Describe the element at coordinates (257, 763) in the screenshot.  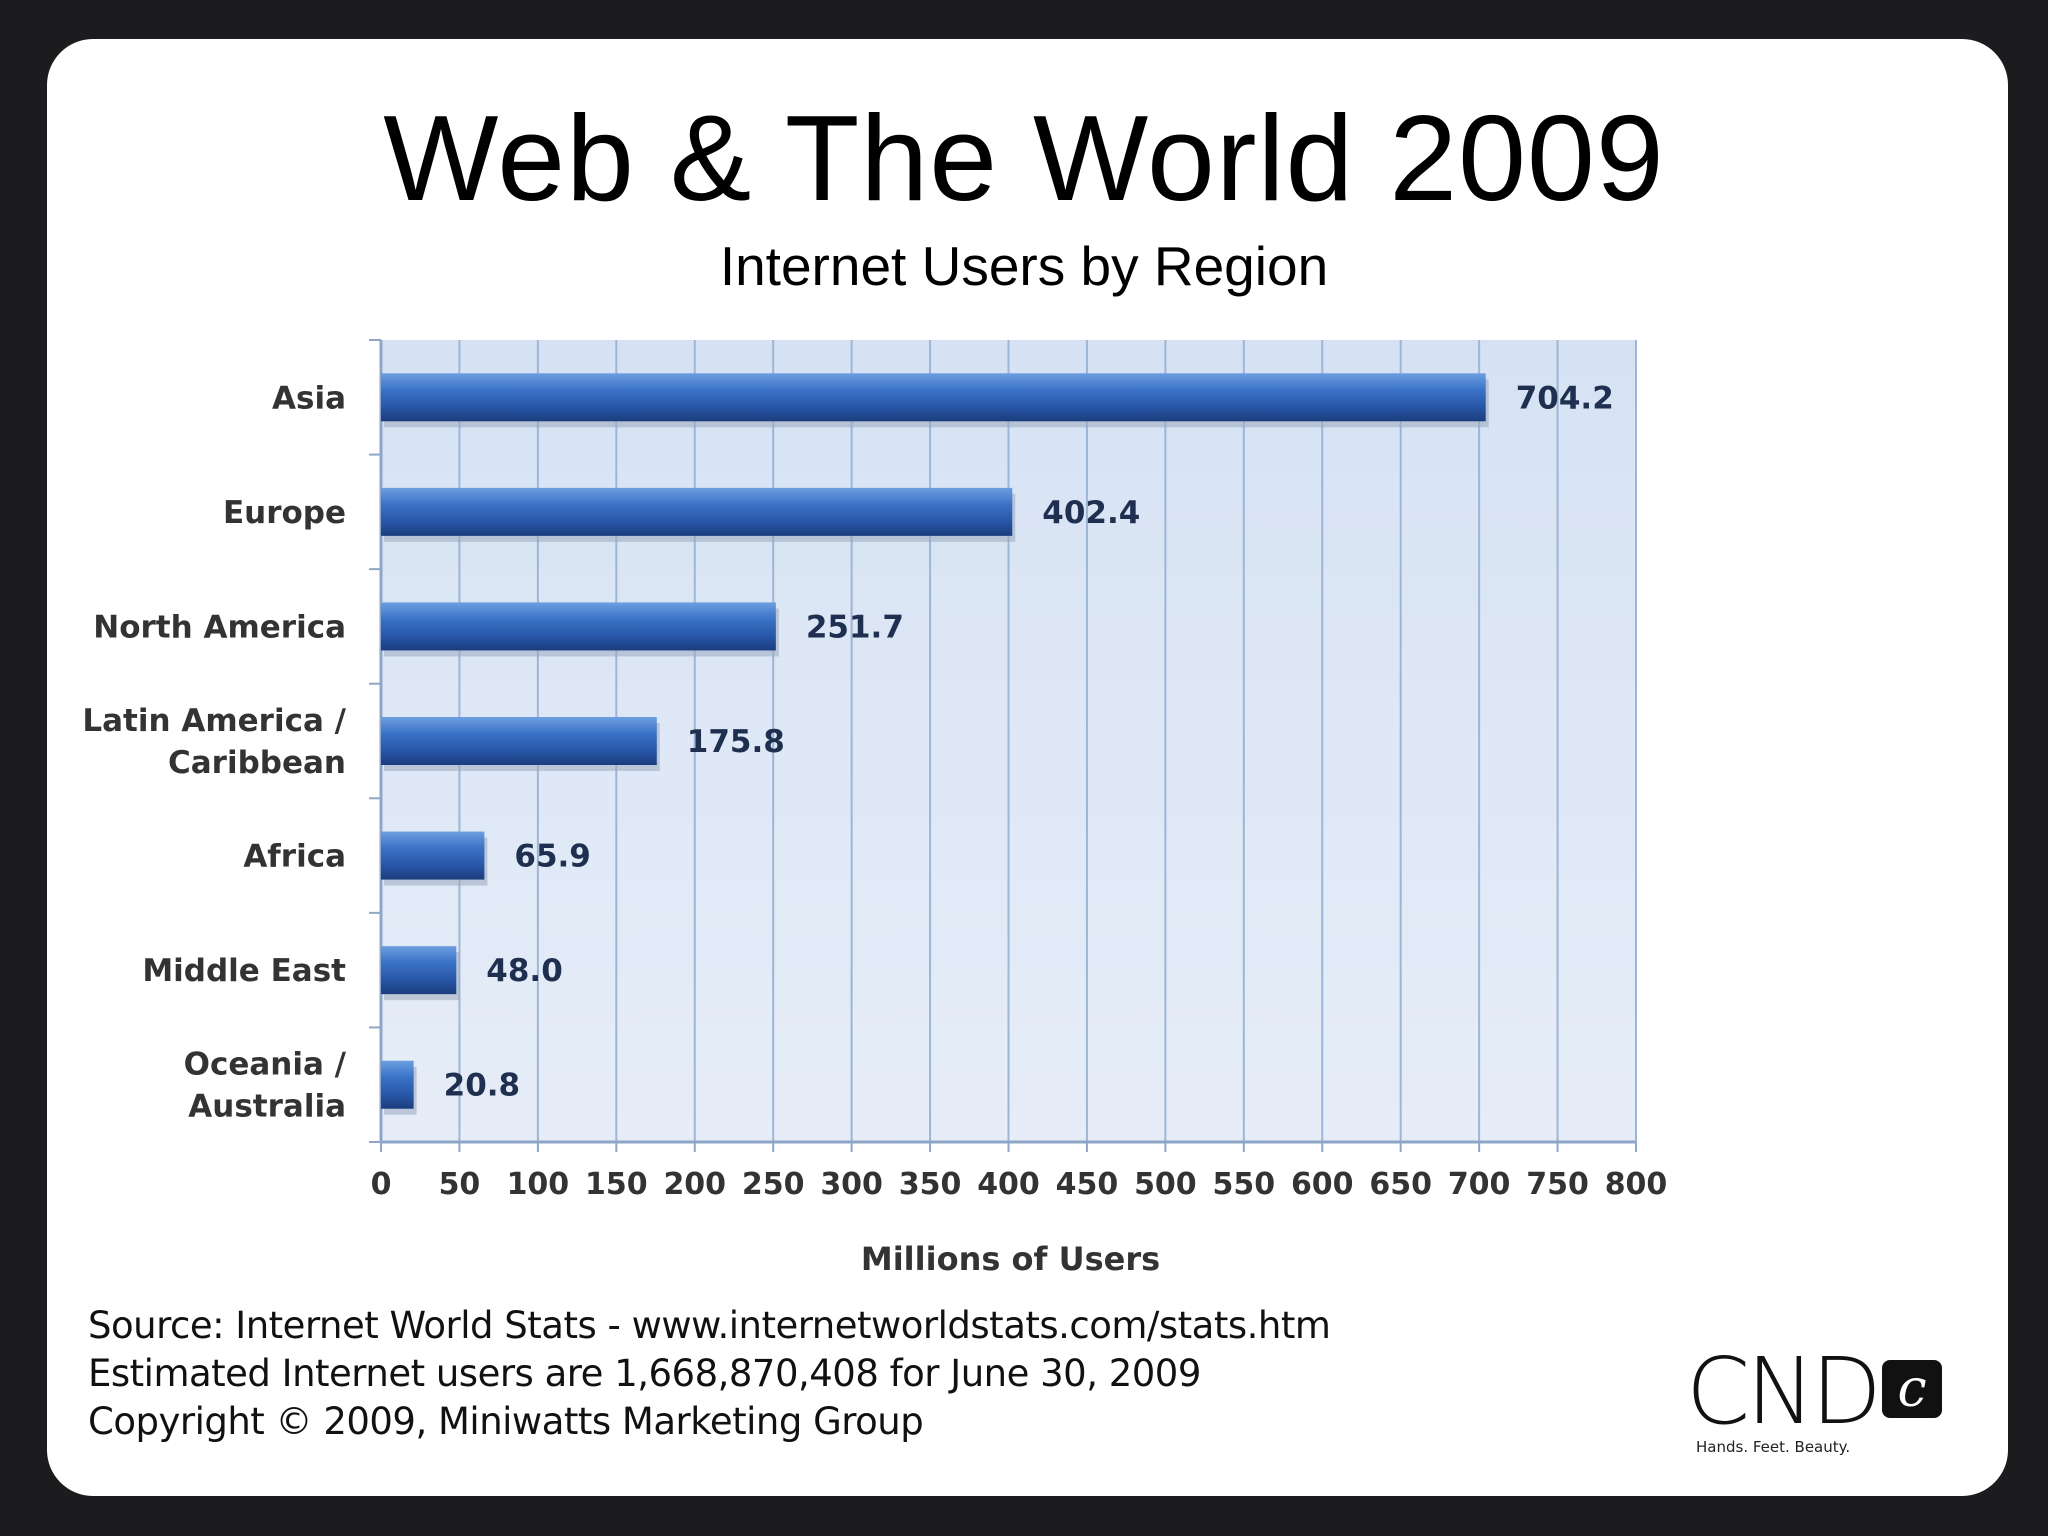
I see `category-label: Caribbean` at that location.